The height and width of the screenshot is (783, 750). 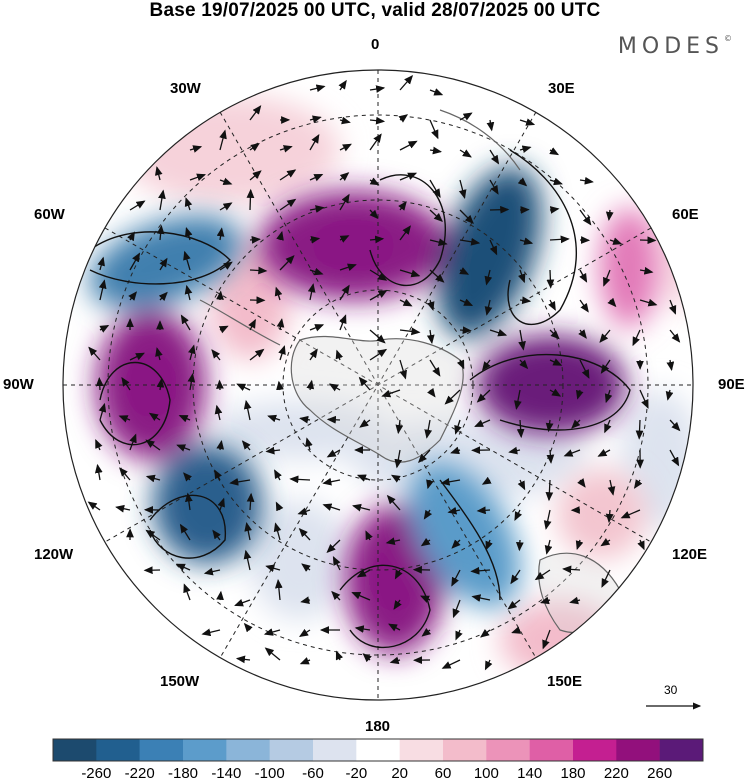 I want to click on colorbar-tick-label: 260, so click(x=660, y=773).